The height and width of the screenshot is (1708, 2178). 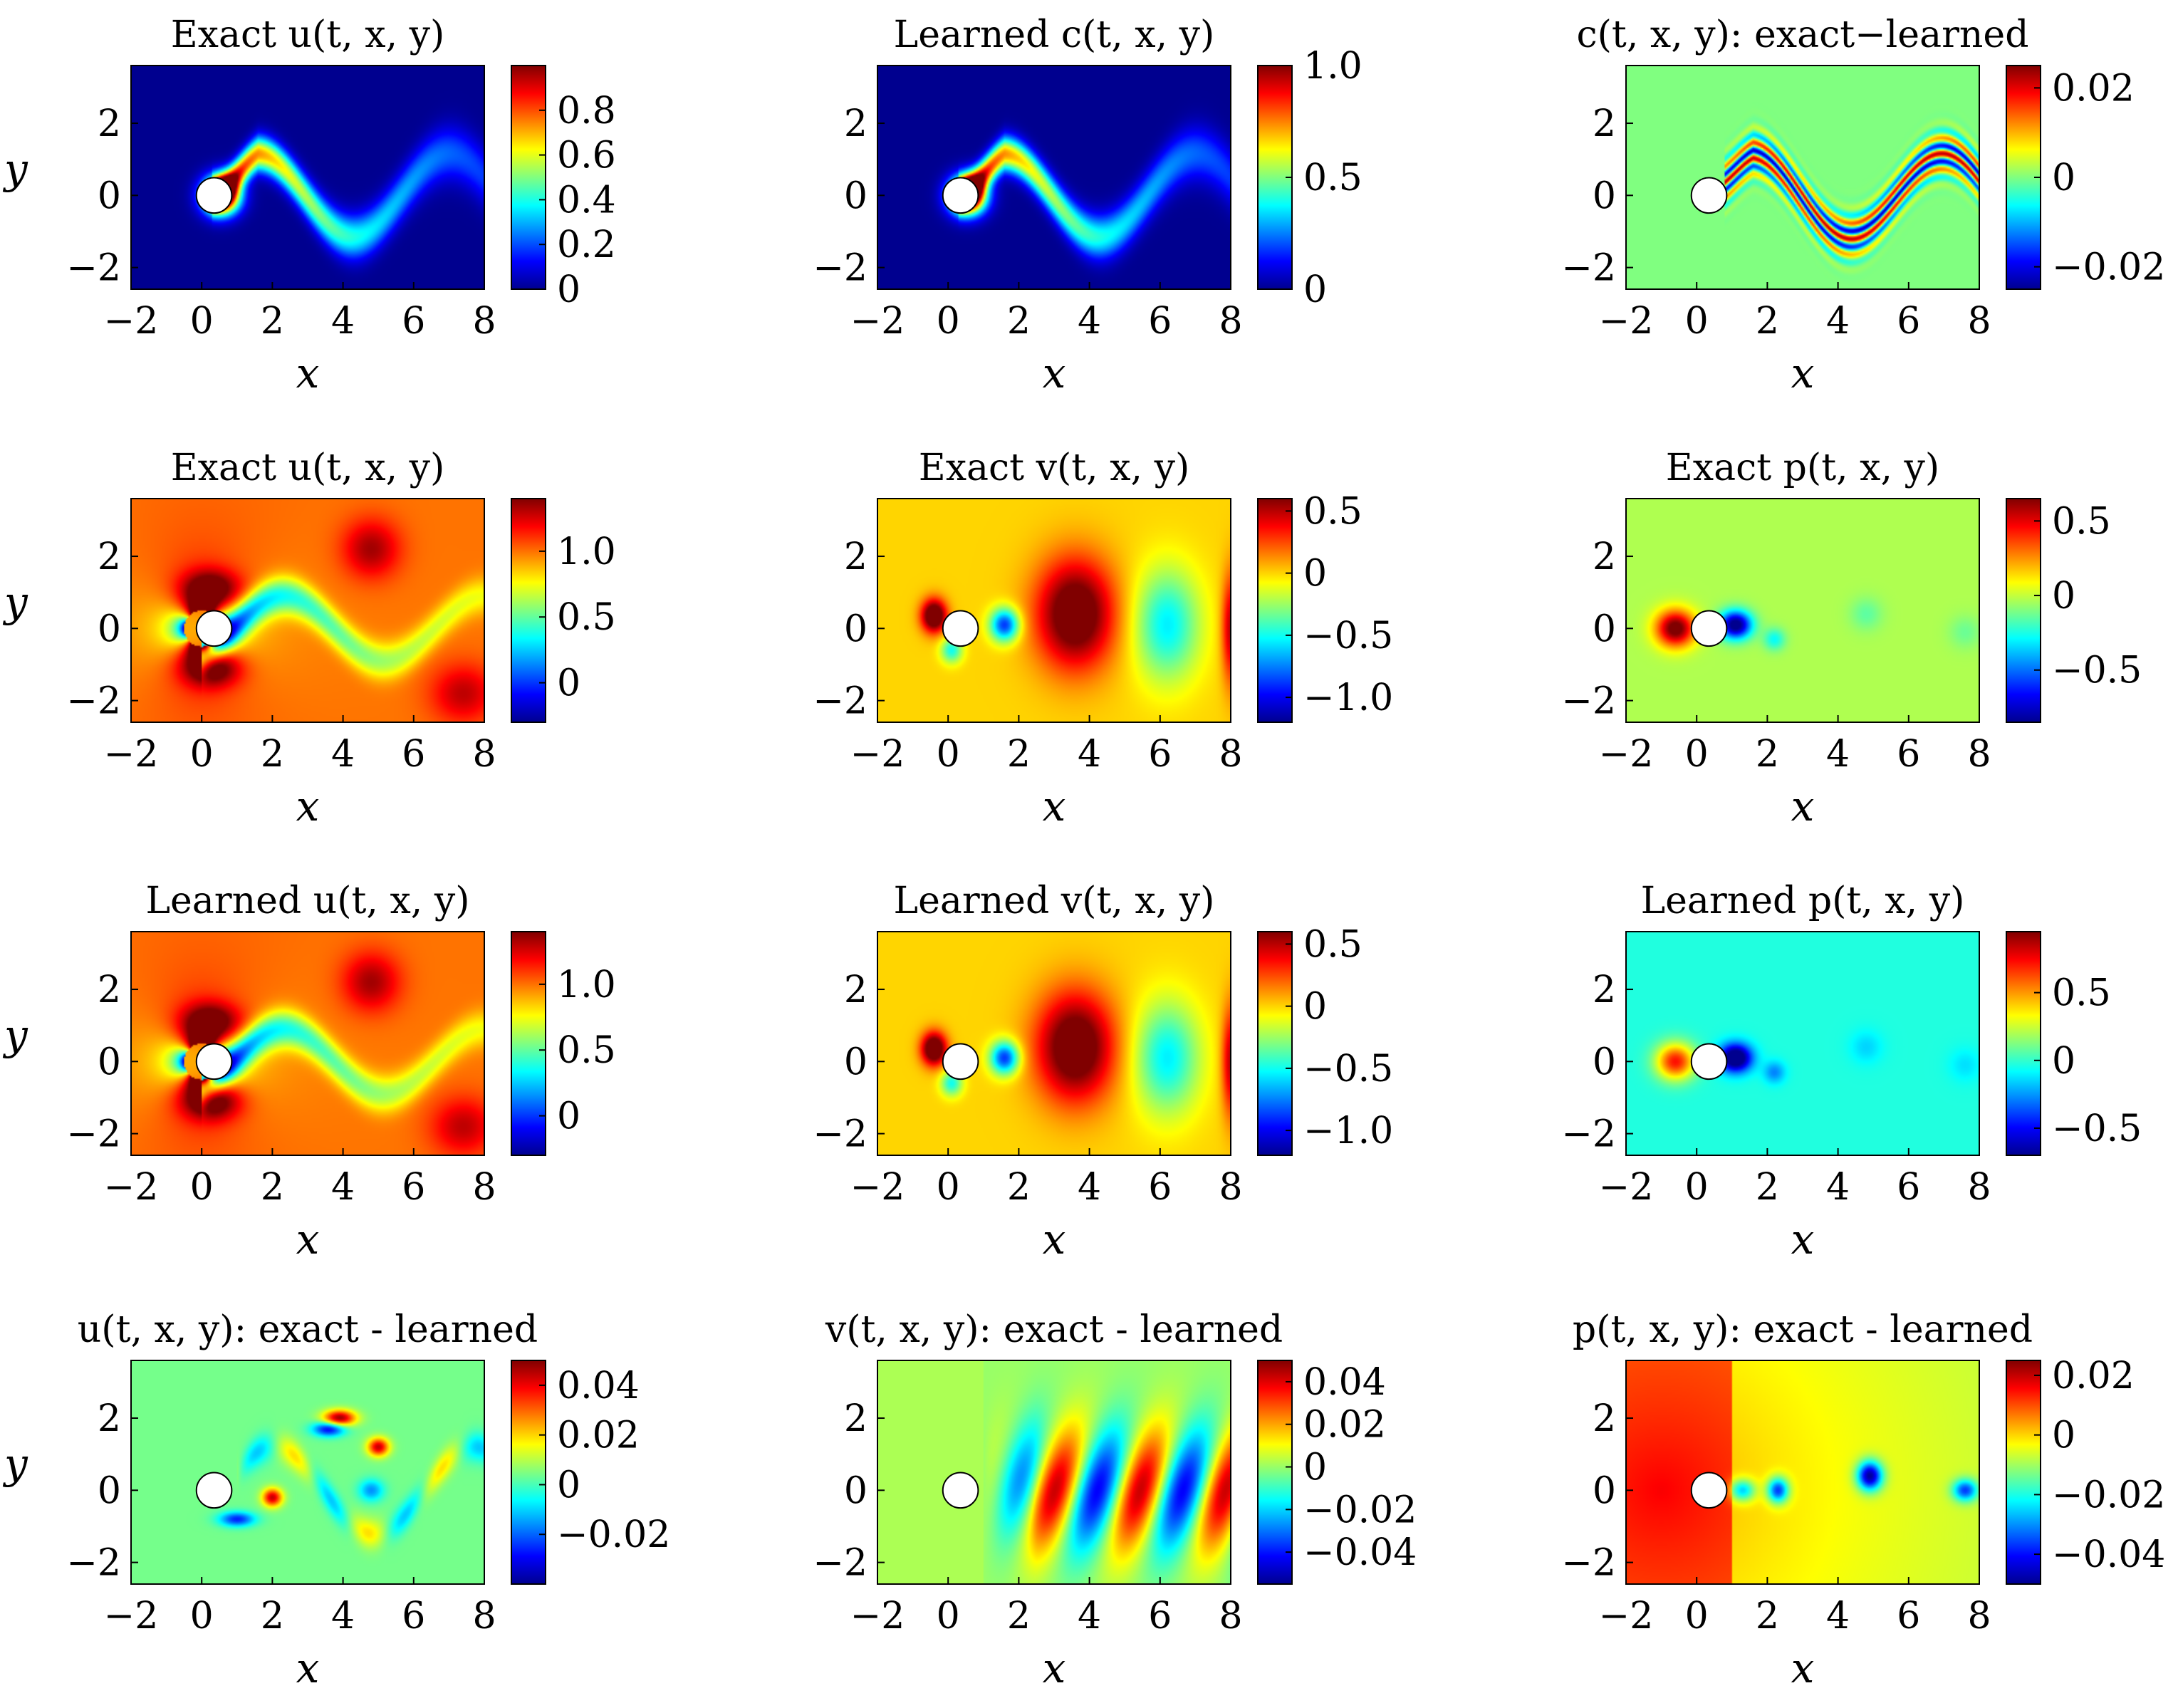 What do you see at coordinates (586, 552) in the screenshot?
I see `colorbar-tick-label: 1.0` at bounding box center [586, 552].